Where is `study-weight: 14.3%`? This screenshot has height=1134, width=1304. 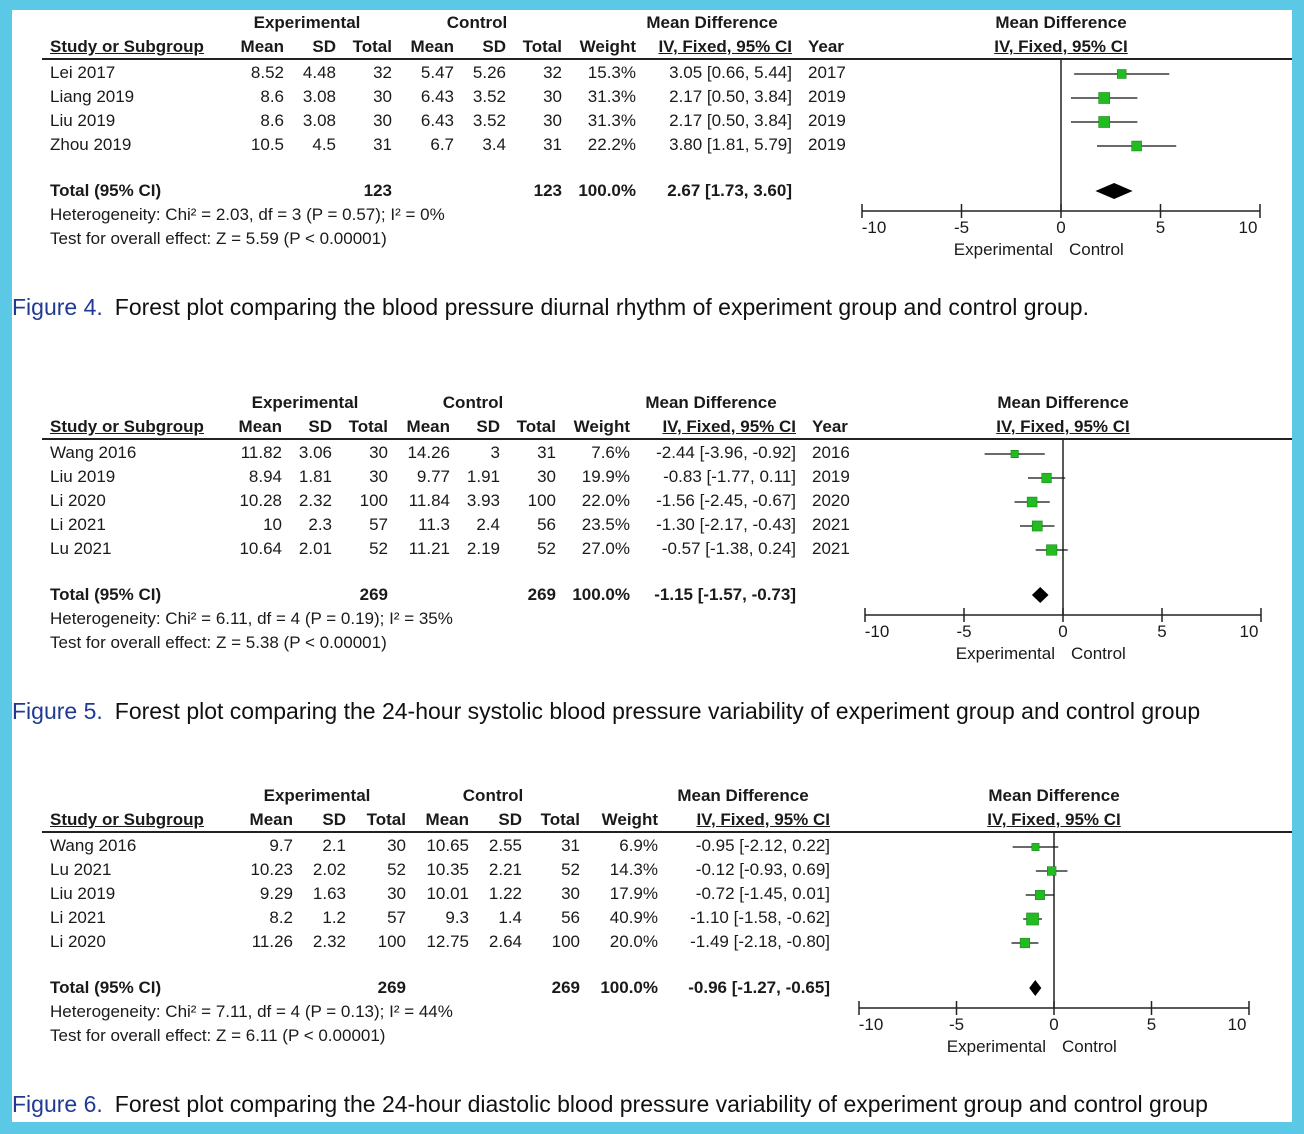
study-weight: 14.3% is located at coordinates (633, 869).